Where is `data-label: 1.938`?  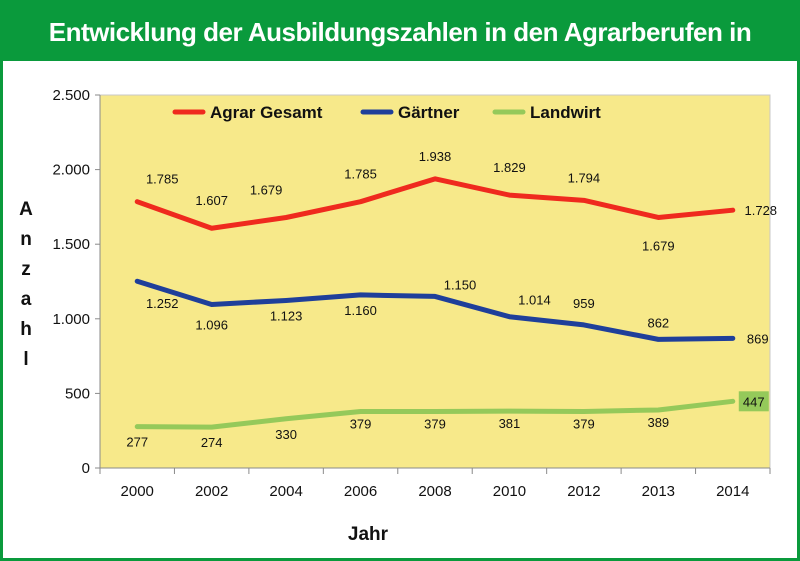 data-label: 1.938 is located at coordinates (435, 156).